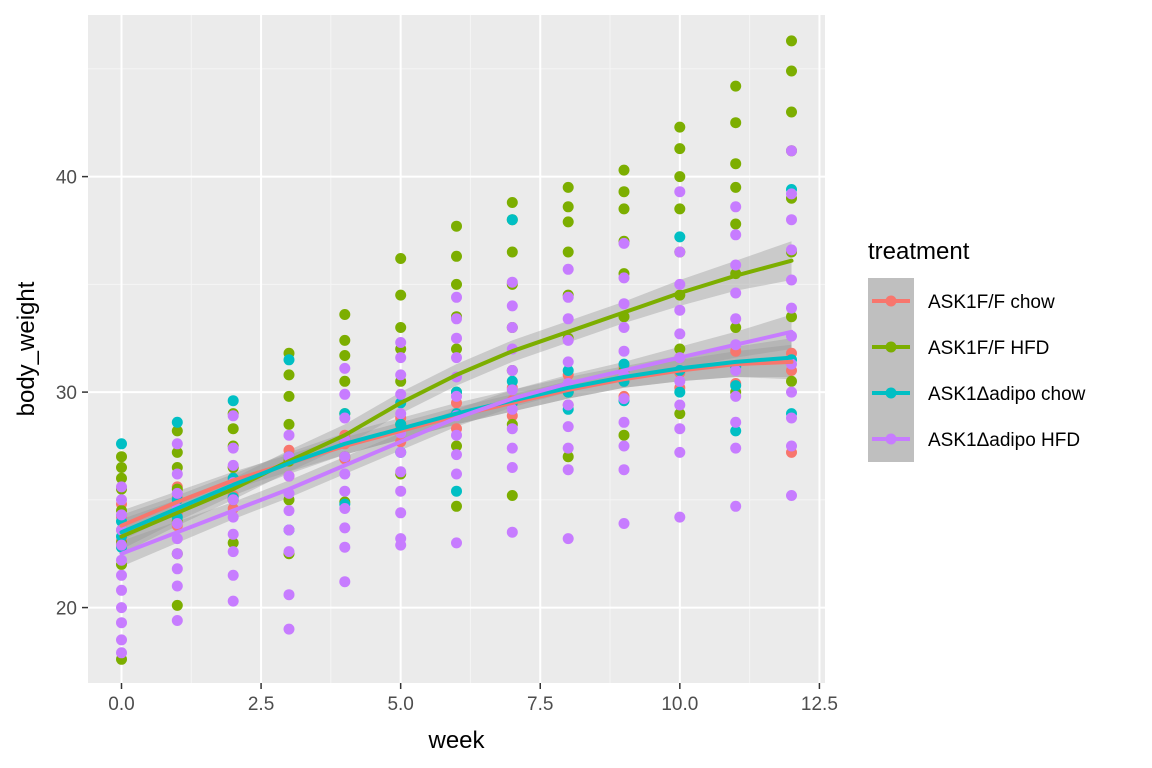 The width and height of the screenshot is (1152, 768). What do you see at coordinates (261, 704) in the screenshot?
I see `x-tick-label: 2.5` at bounding box center [261, 704].